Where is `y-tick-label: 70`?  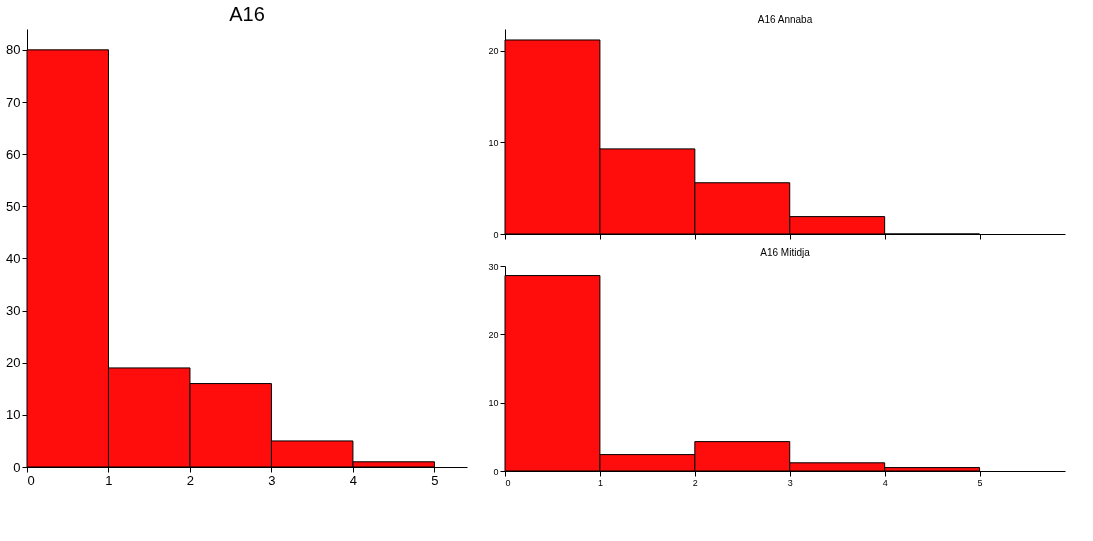 y-tick-label: 70 is located at coordinates (13, 102).